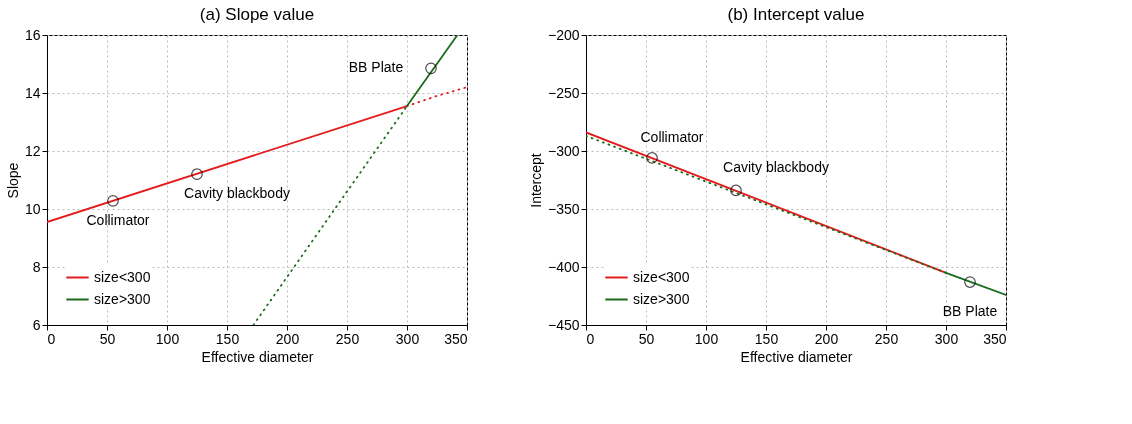 Image resolution: width=1132 pixels, height=424 pixels. I want to click on y-tick-label: −400, so click(563, 266).